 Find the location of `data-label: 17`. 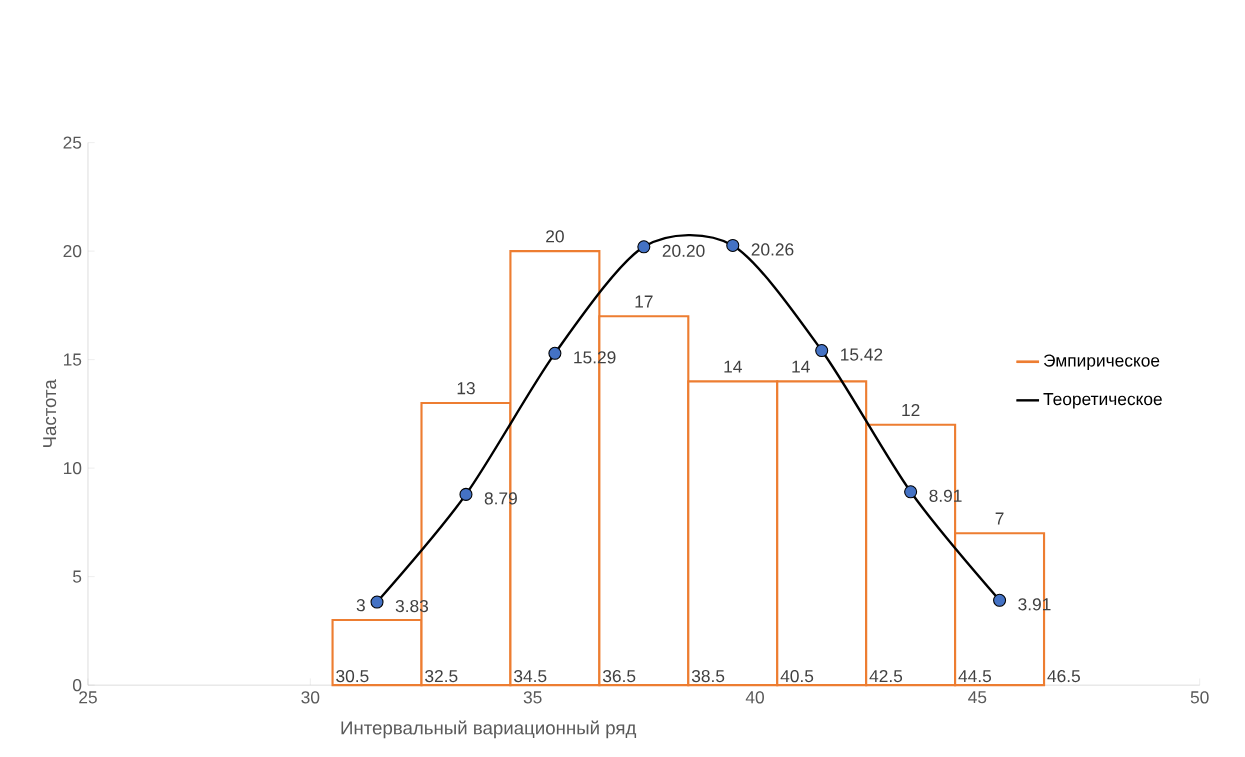

data-label: 17 is located at coordinates (644, 301).